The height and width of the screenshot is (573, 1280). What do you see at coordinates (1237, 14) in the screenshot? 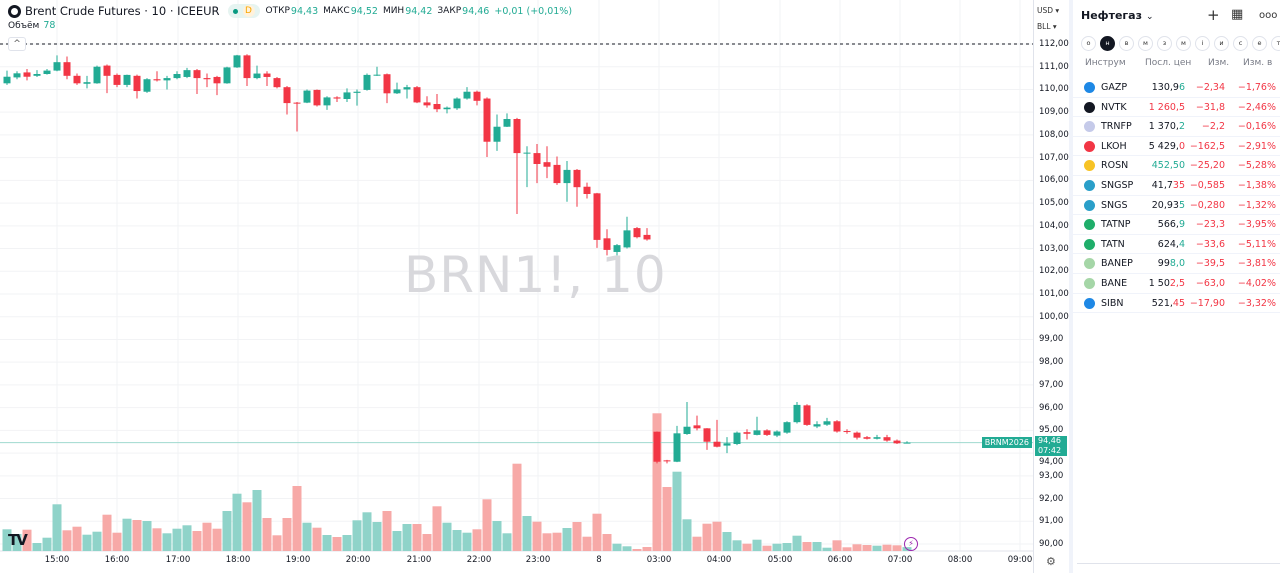
I see `table-layout-icon: ▦` at bounding box center [1237, 14].